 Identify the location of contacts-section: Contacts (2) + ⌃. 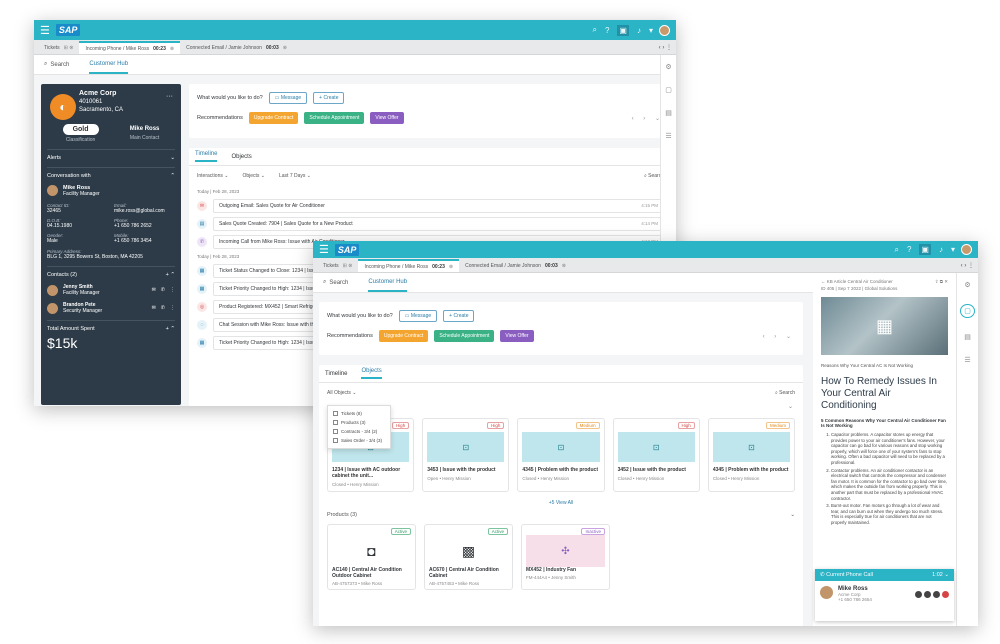
(111, 272).